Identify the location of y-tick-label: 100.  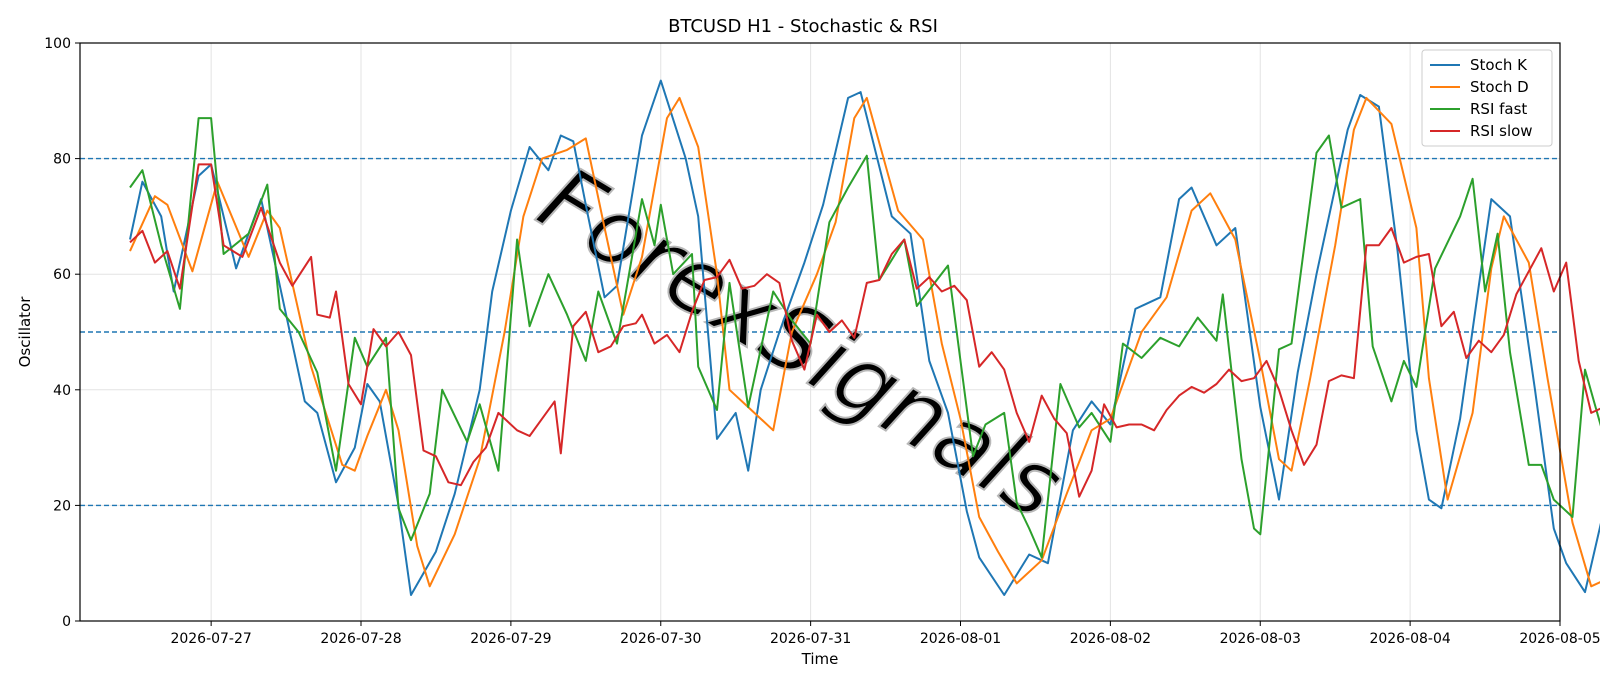
(57, 44).